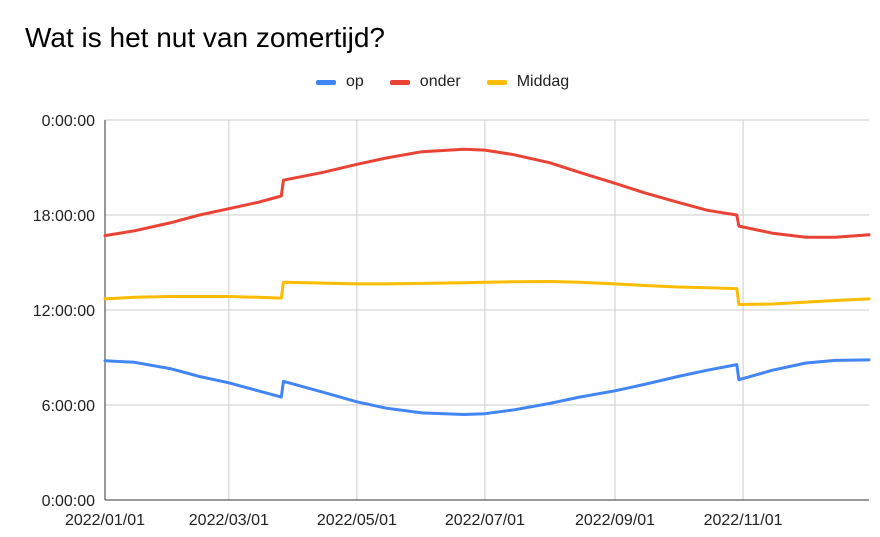  I want to click on legend-swatch-op, so click(326, 82).